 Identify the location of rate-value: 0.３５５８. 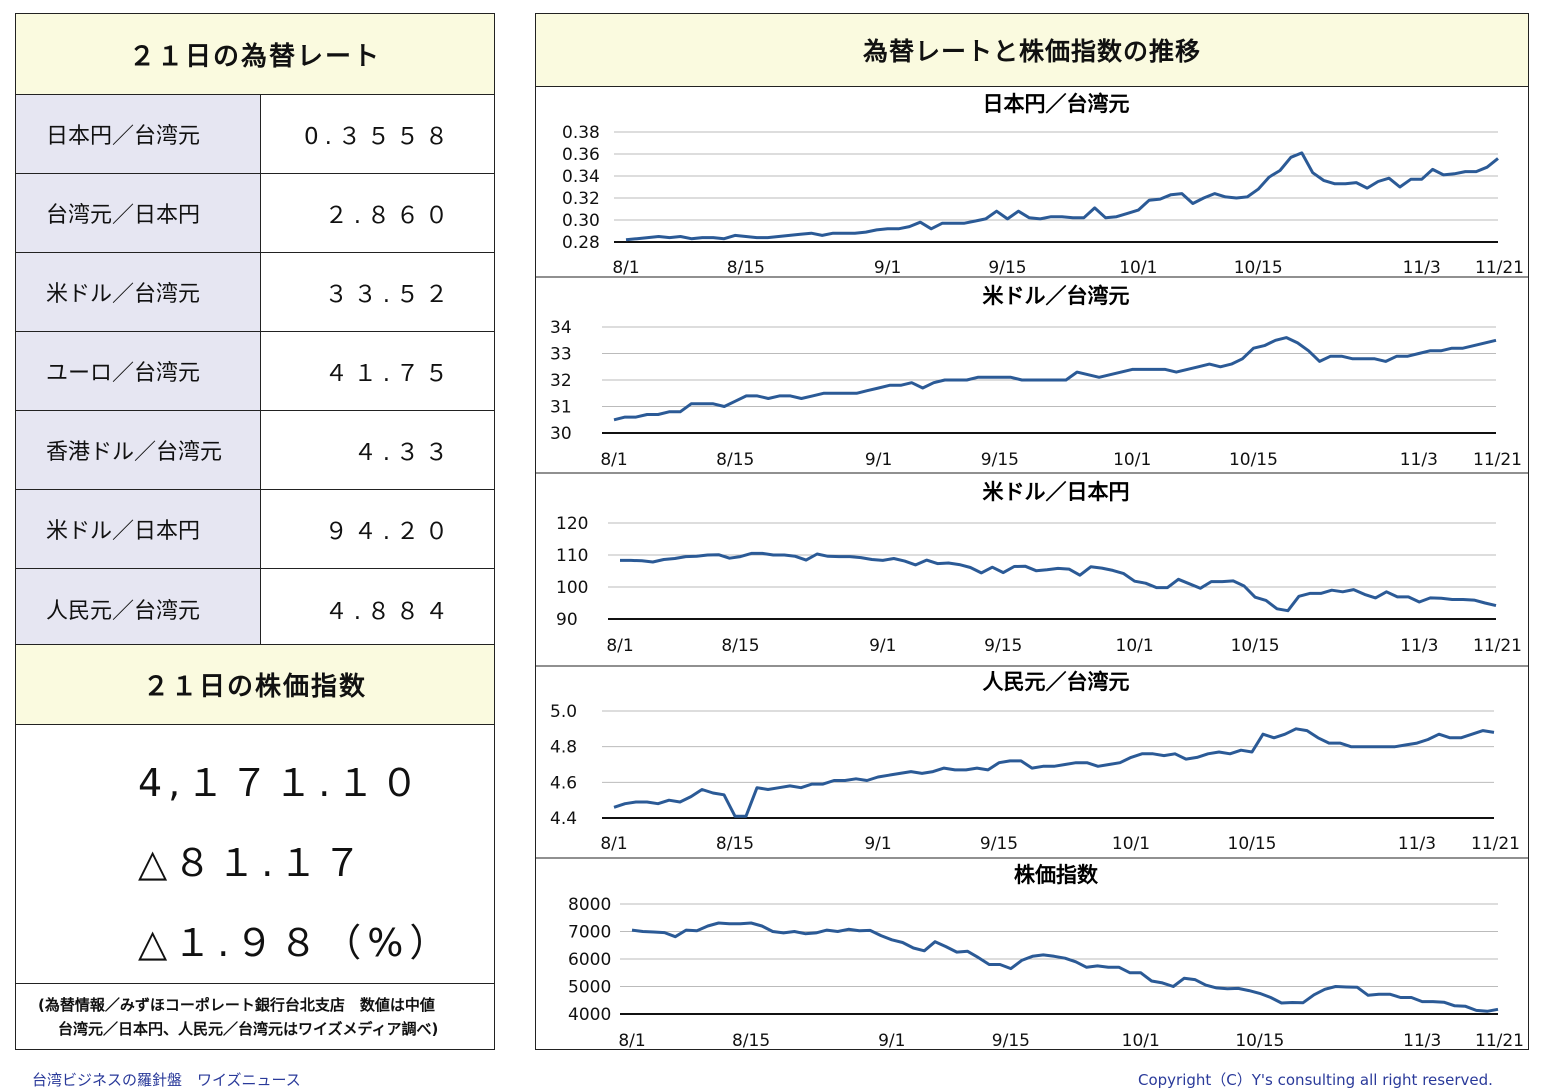
(379, 137).